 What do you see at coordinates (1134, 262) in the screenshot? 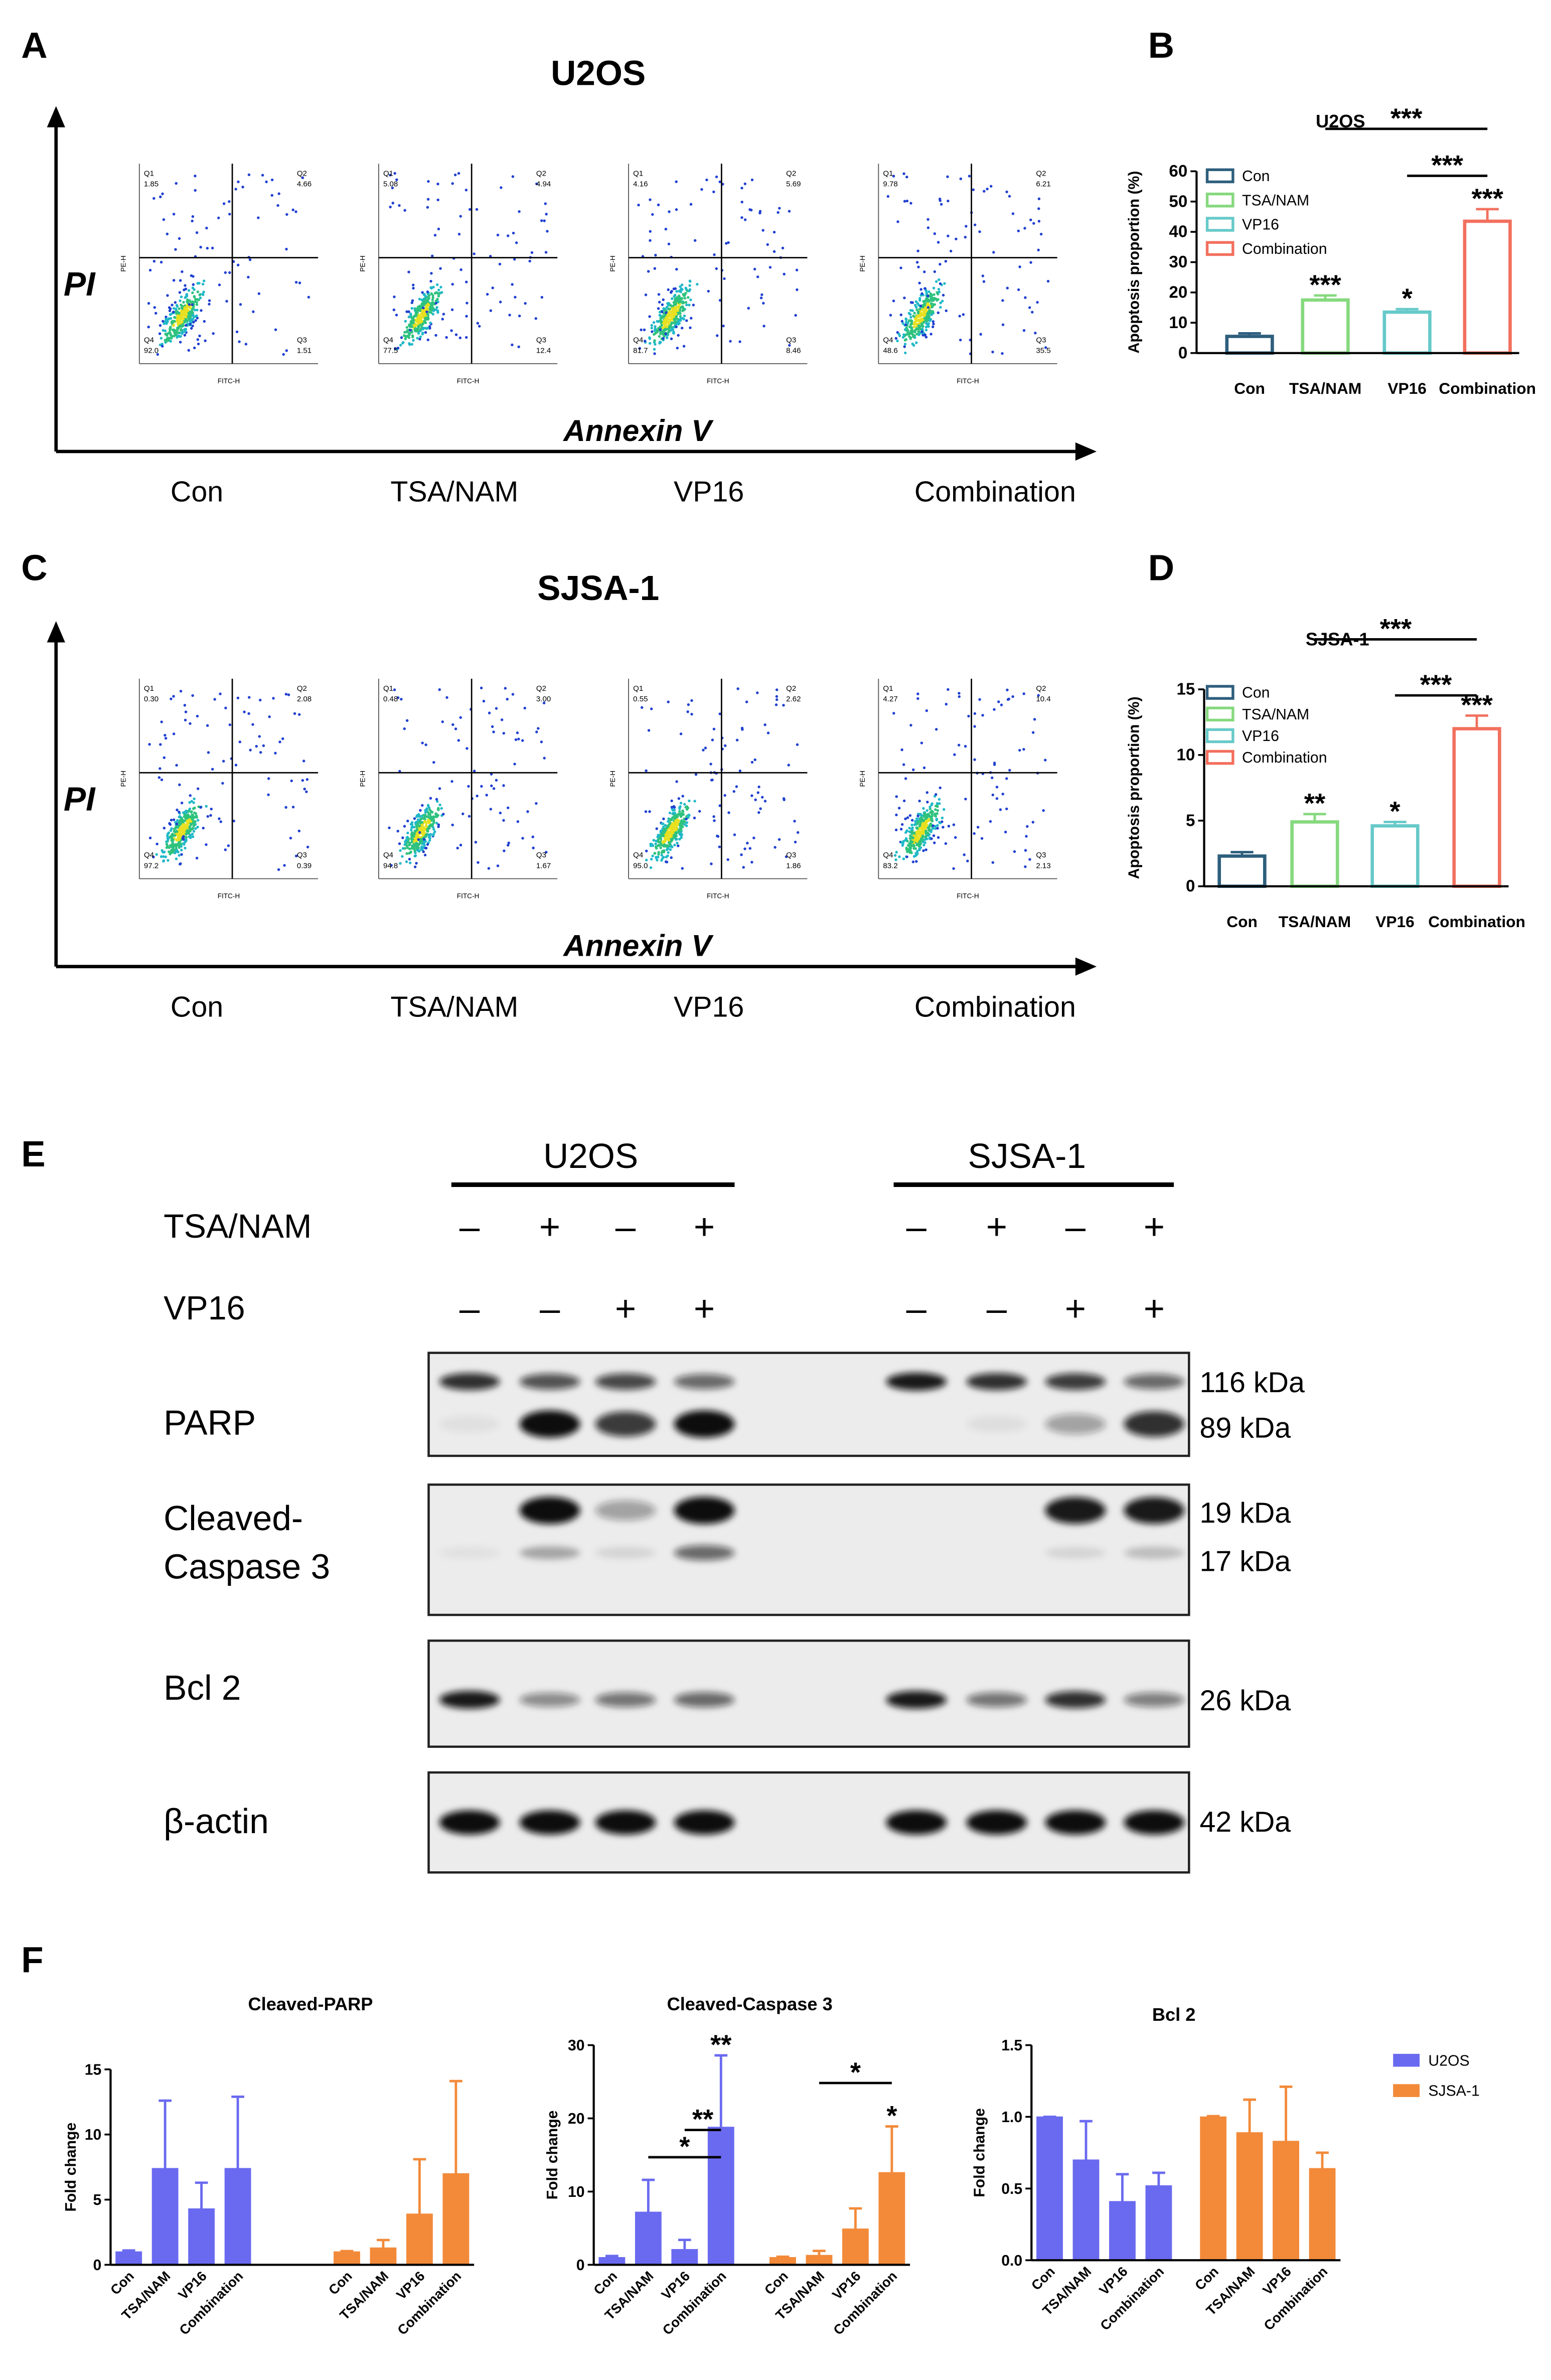
I see `y-axis-title: Apoptosis proportion (%)` at bounding box center [1134, 262].